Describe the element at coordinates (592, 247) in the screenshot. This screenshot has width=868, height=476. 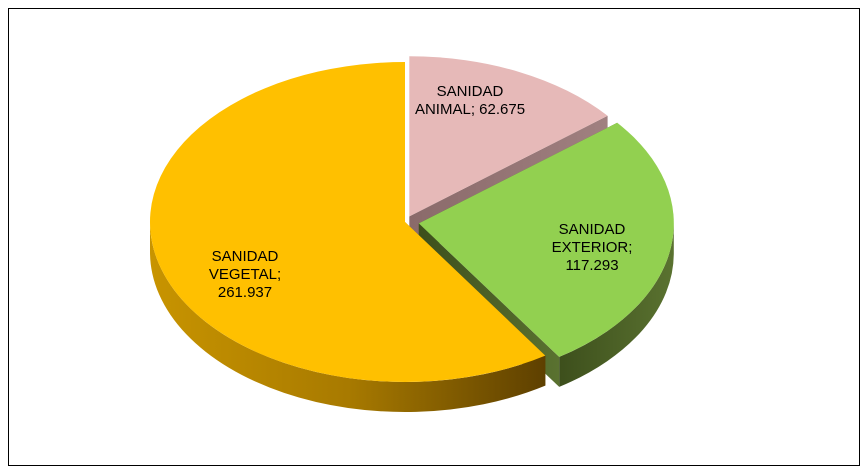
I see `data-label: SANIDAD EXTERIOR; 117.293` at that location.